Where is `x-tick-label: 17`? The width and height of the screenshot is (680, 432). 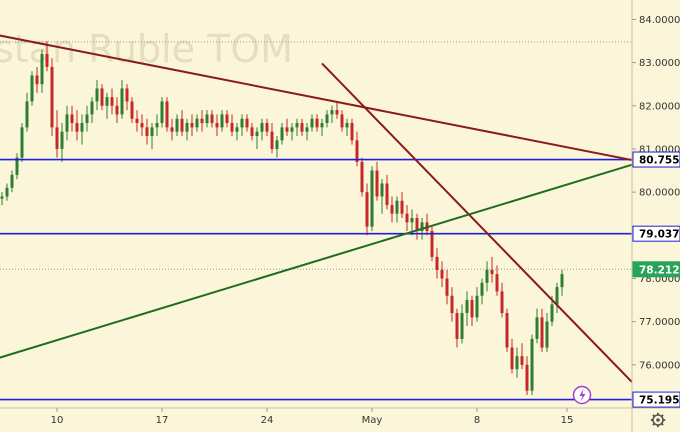 x-tick-label: 17 is located at coordinates (162, 420).